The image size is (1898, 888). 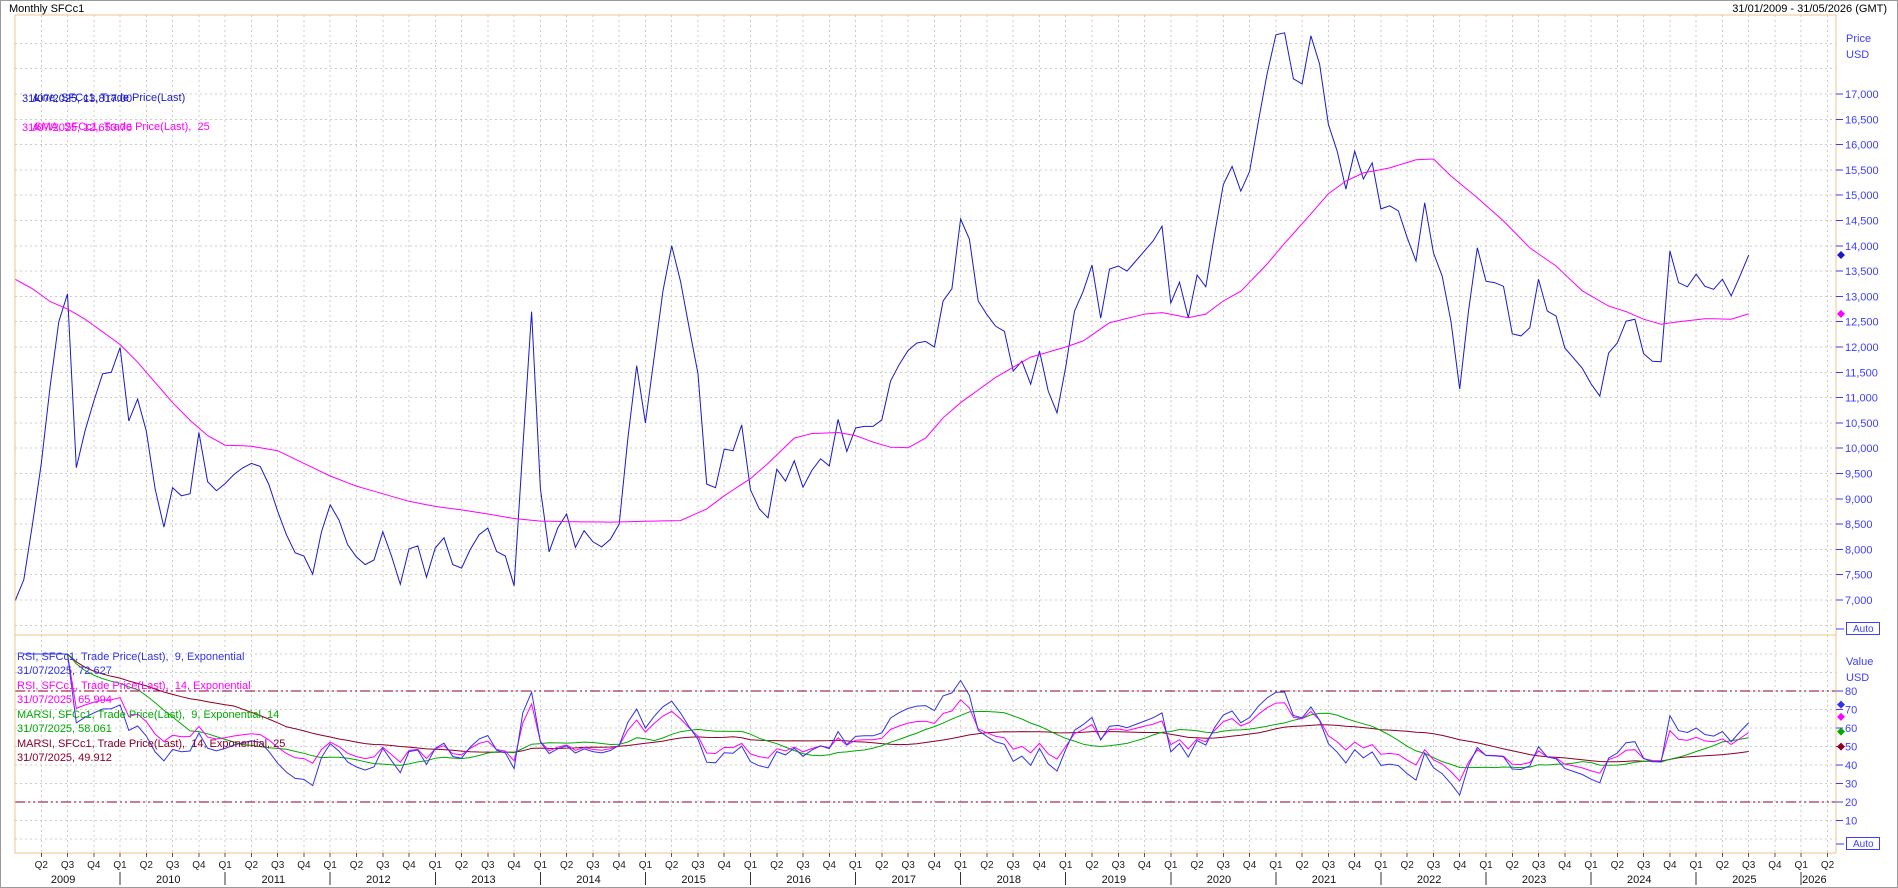 What do you see at coordinates (103, 98) in the screenshot?
I see `legend-price-line: Line, SFCc1, Trade Price(Last)` at bounding box center [103, 98].